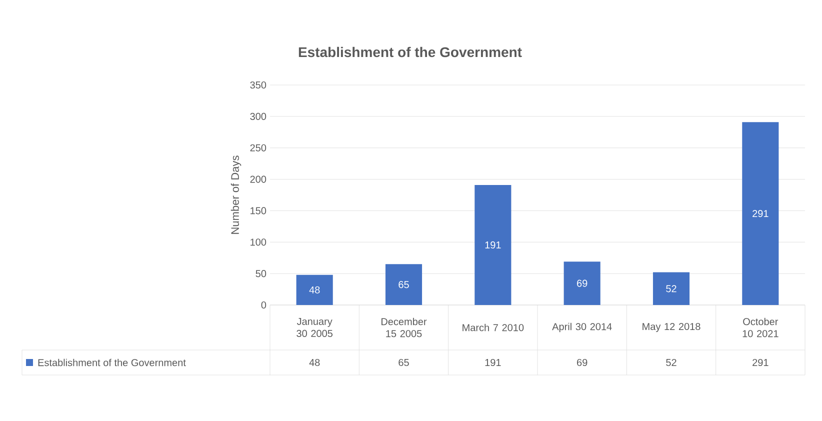 This screenshot has width=822, height=421. Describe the element at coordinates (314, 362) in the screenshot. I see `data-label: 48` at that location.